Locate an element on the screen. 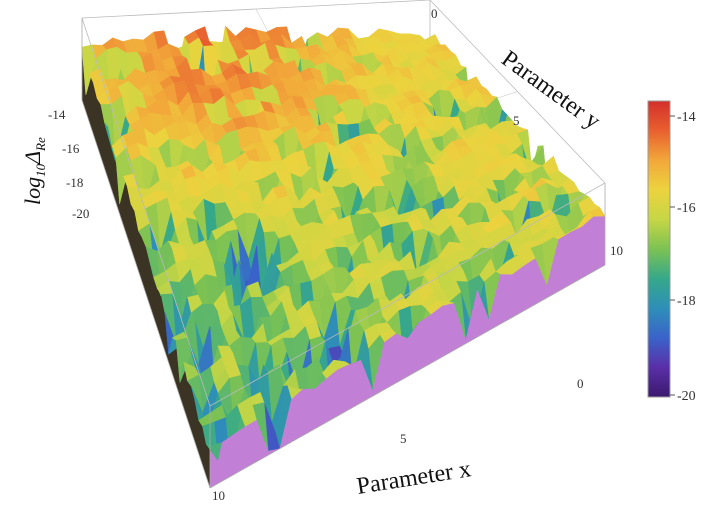 The image size is (706, 512). colorbar-tick-14: -14 is located at coordinates (686, 117).